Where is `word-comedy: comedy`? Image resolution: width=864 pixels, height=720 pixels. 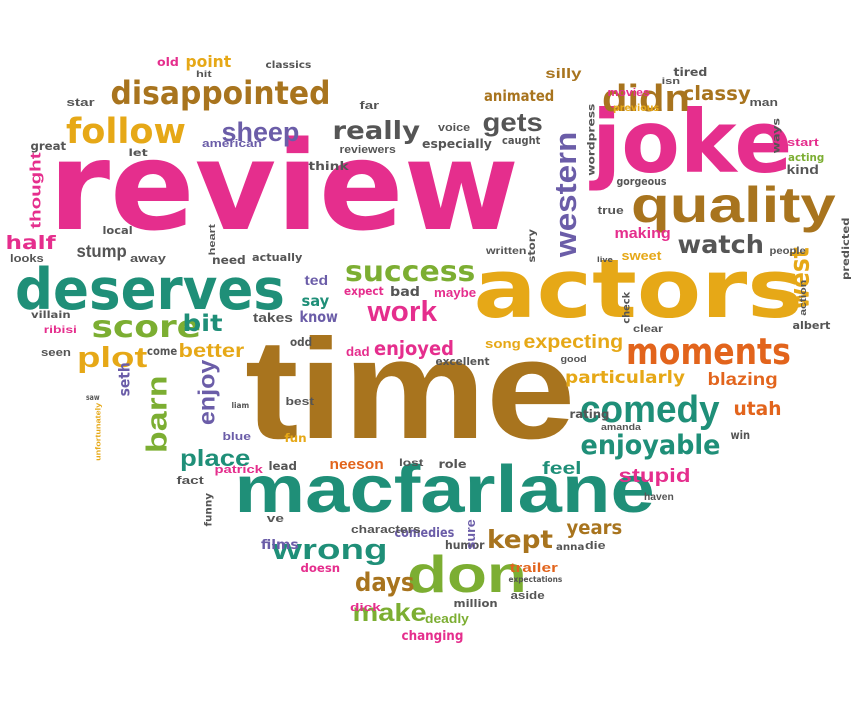
word-comedy: comedy is located at coordinates (650, 410).